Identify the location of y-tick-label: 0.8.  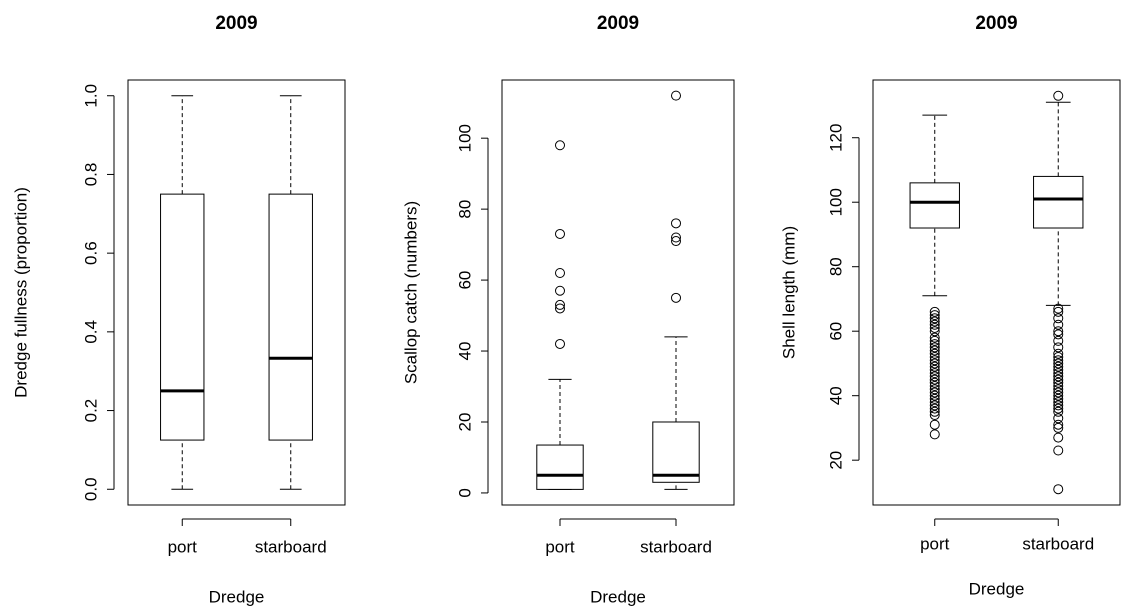
(90, 175).